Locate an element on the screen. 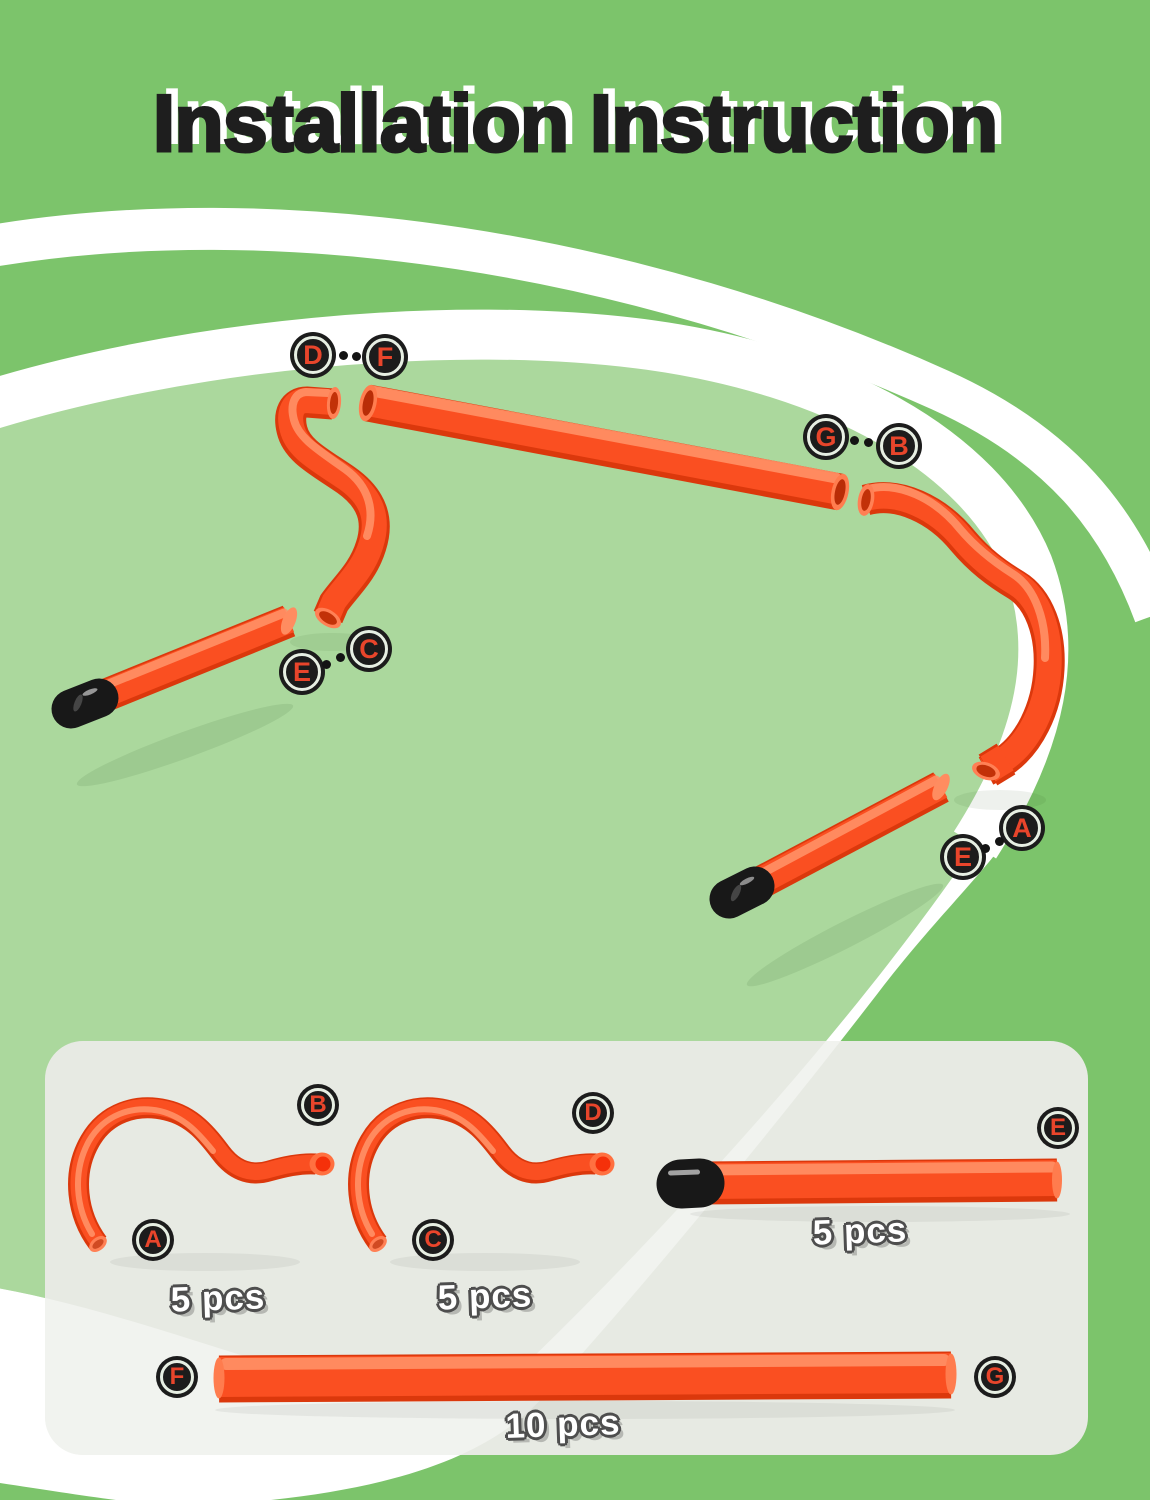 The width and height of the screenshot is (1150, 1500). part-badge-letter: F is located at coordinates (177, 1376).